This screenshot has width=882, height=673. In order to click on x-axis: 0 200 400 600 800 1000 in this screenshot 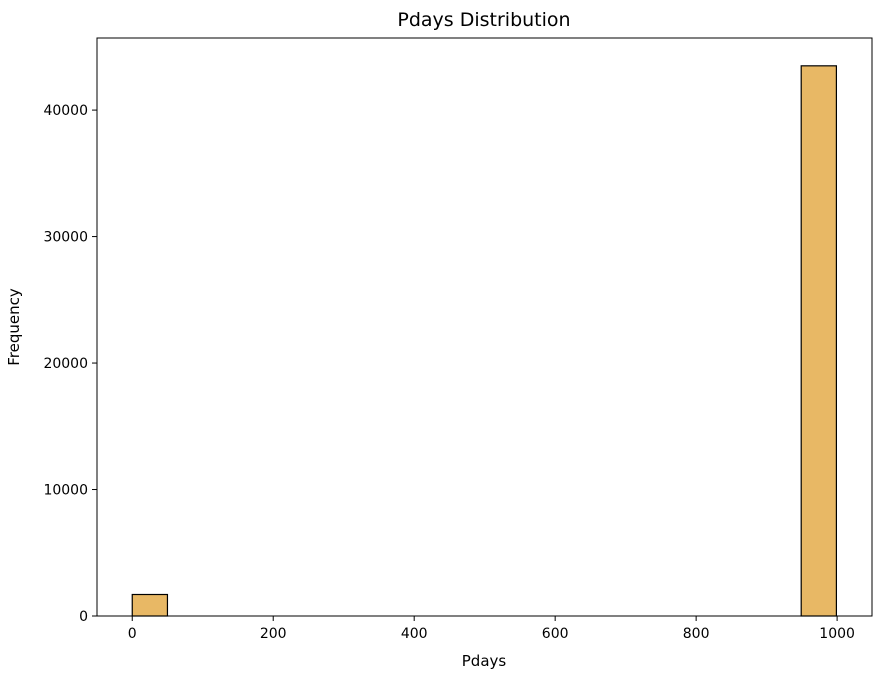, I will do `click(491, 629)`.